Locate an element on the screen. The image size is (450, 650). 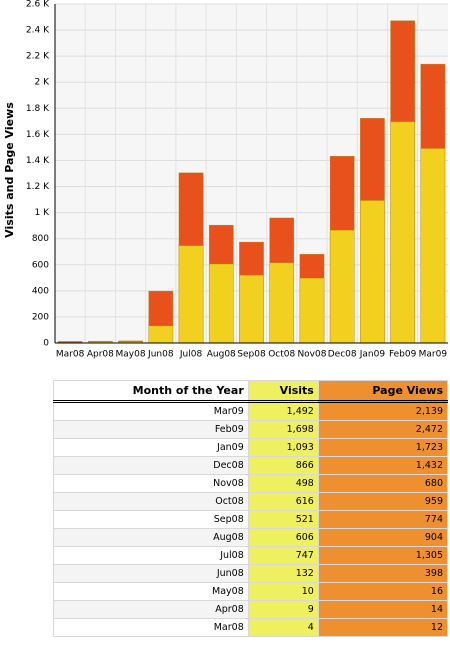
cell: 1,492 is located at coordinates (283, 411).